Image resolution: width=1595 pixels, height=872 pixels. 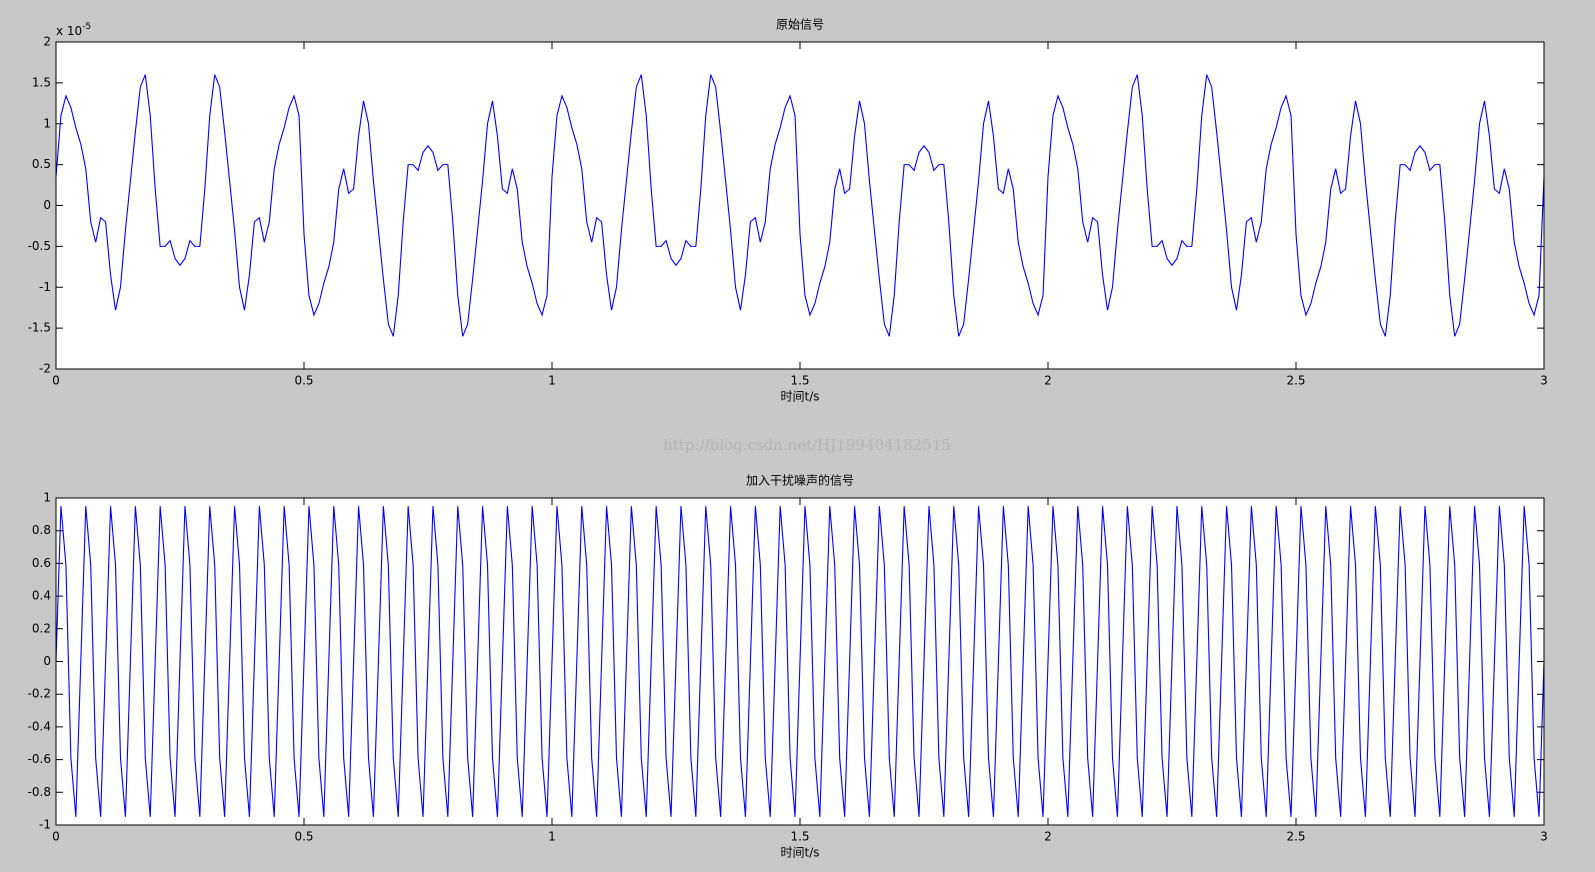 I want to click on y-tick-label: 0.5, so click(x=41, y=164).